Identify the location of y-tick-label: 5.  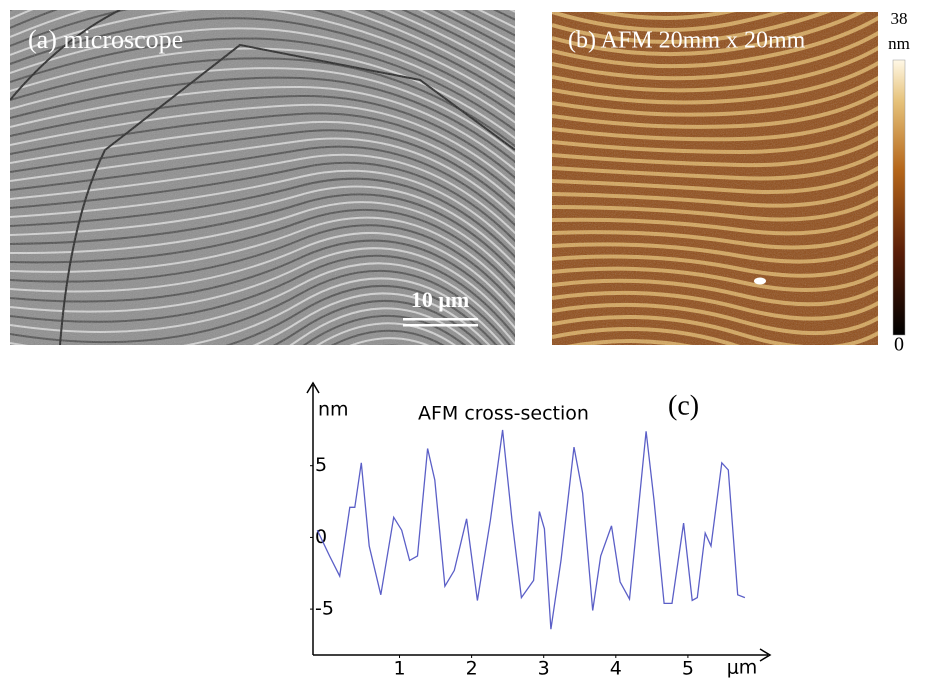
(321, 465).